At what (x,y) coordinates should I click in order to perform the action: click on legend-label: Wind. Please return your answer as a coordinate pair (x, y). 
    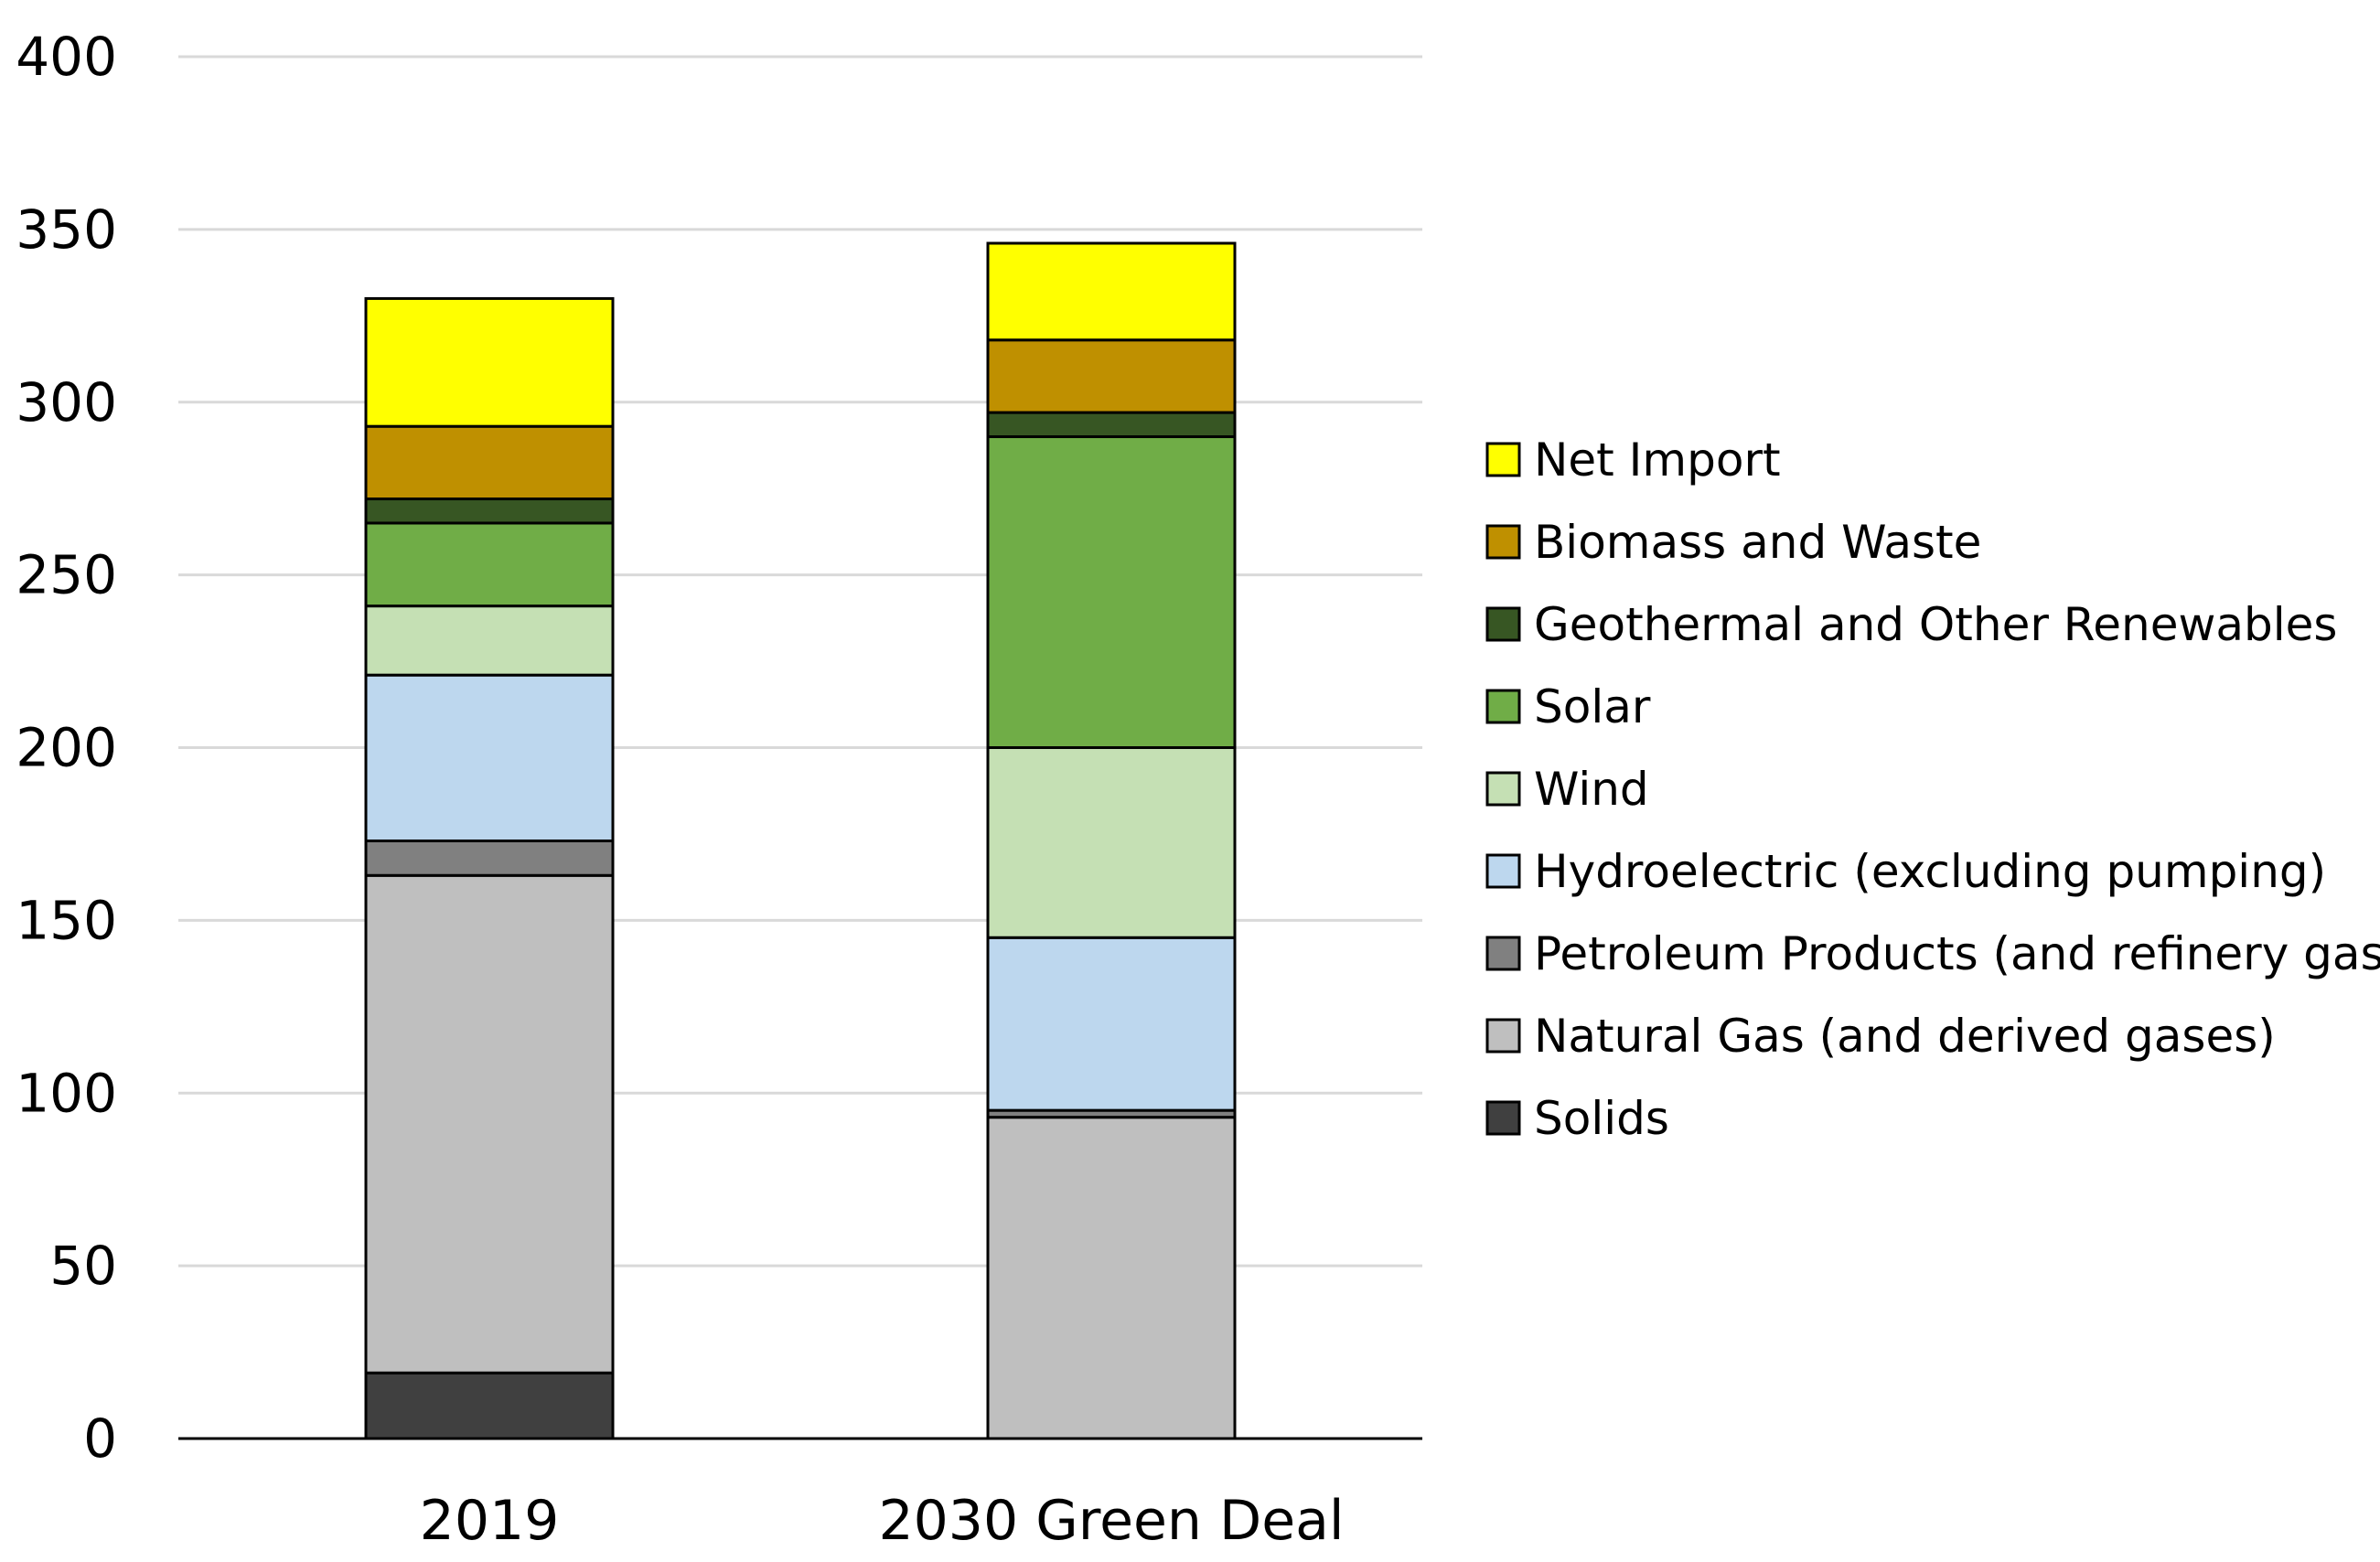
    Looking at the image, I should click on (1591, 789).